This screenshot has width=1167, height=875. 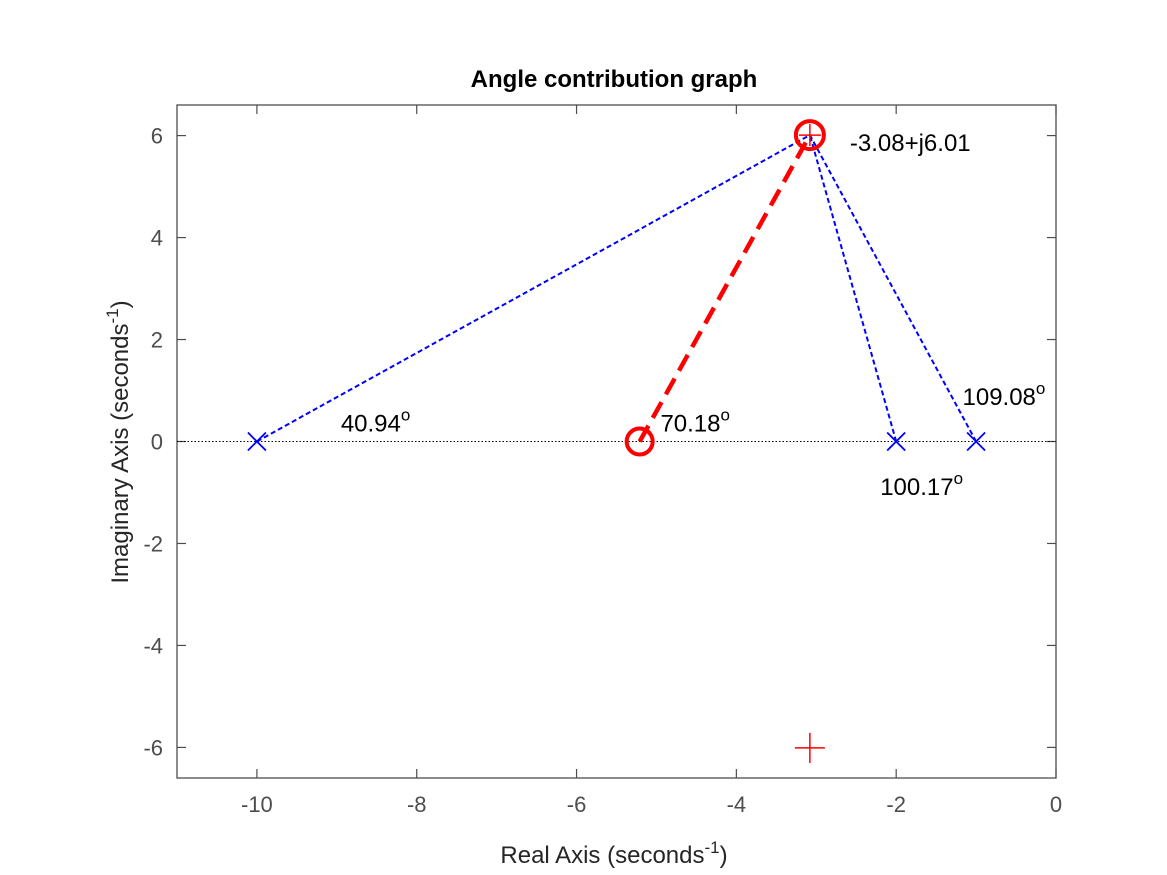 What do you see at coordinates (711, 847) in the screenshot?
I see `x-axis-label-sup: -1` at bounding box center [711, 847].